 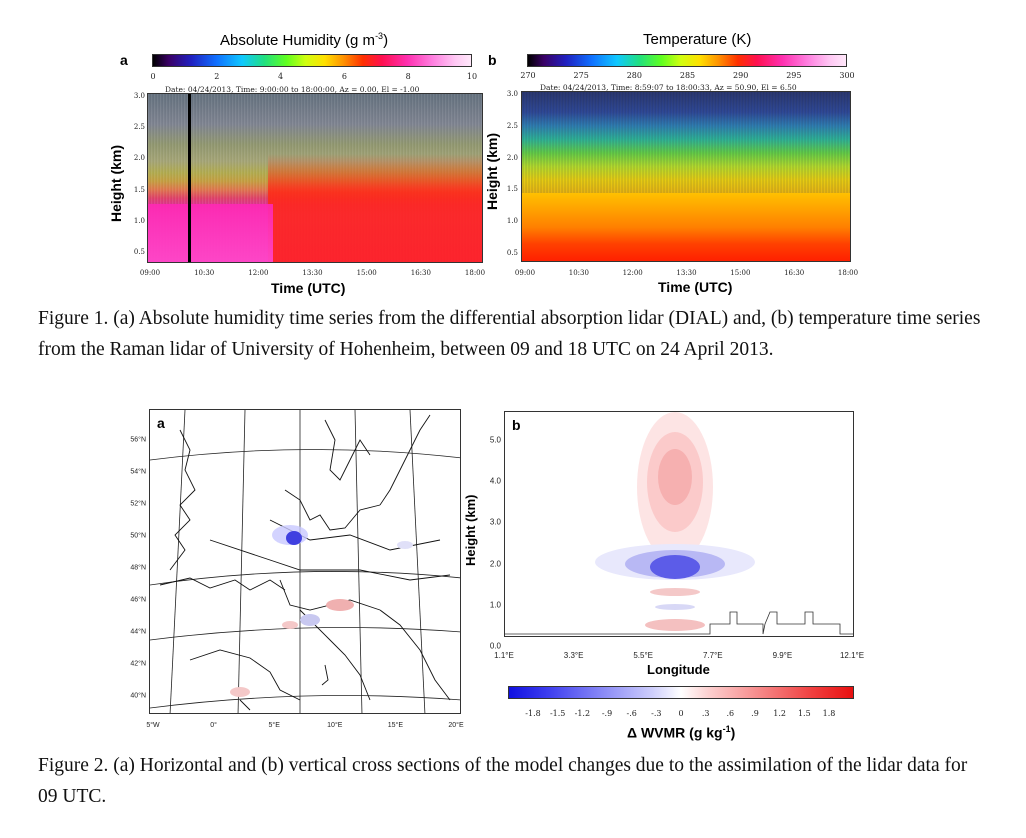 What do you see at coordinates (675, 592) in the screenshot?
I see `lower-positive-band` at bounding box center [675, 592].